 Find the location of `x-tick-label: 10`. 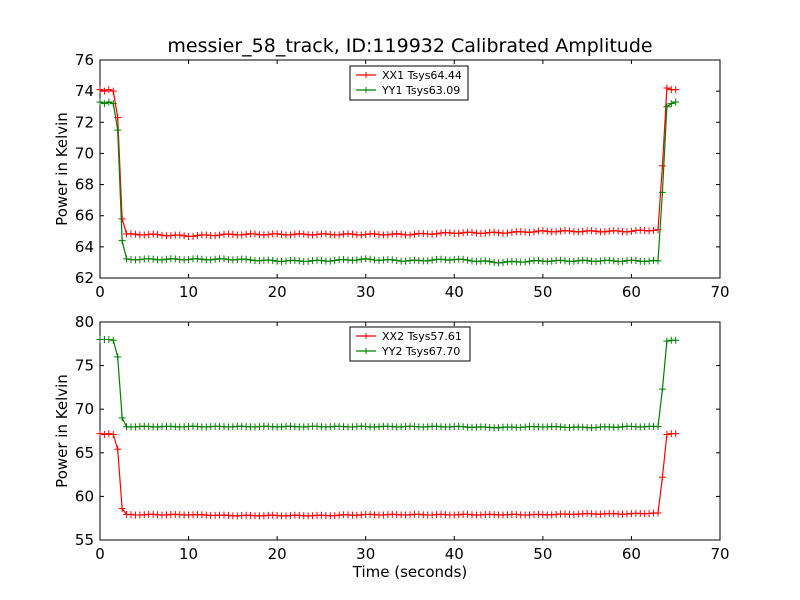

x-tick-label: 10 is located at coordinates (188, 554).